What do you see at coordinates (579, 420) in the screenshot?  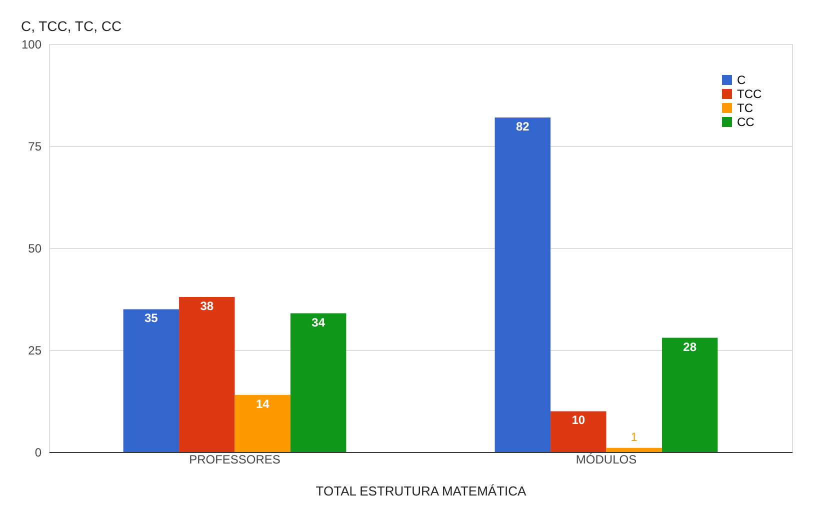 I see `data-label: 10` at bounding box center [579, 420].